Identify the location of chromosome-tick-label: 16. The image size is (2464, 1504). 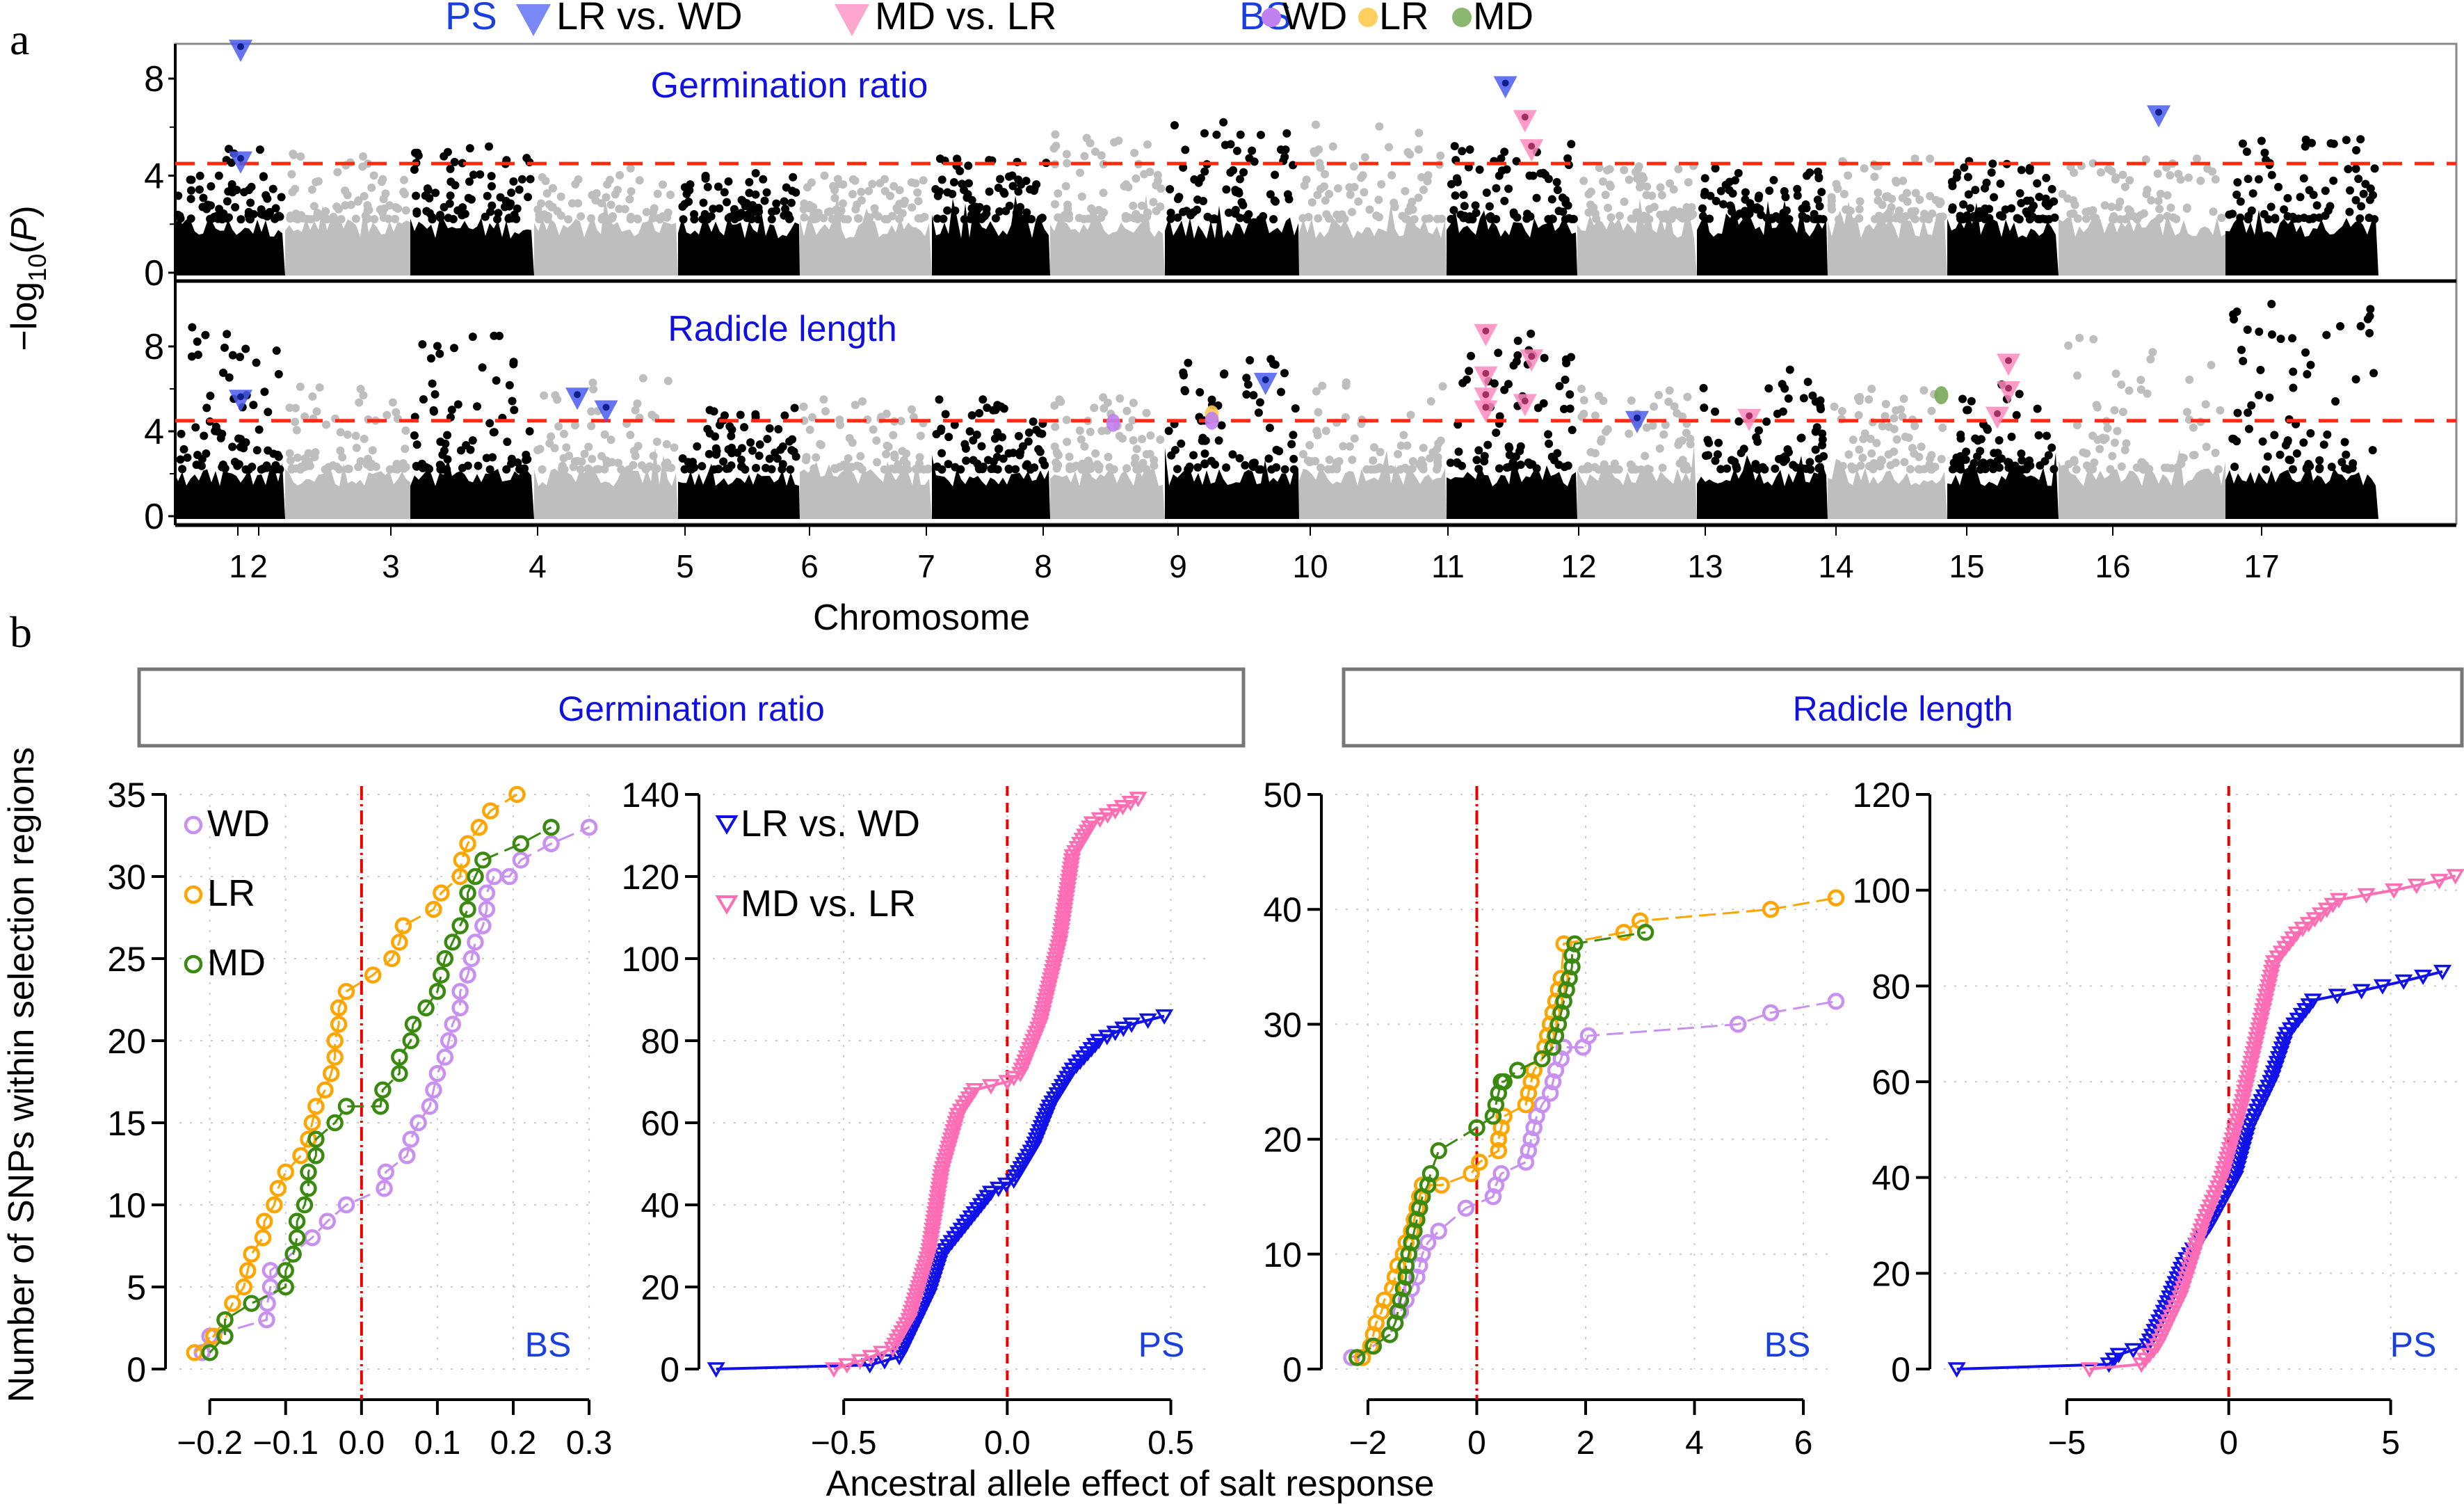
(2112, 566).